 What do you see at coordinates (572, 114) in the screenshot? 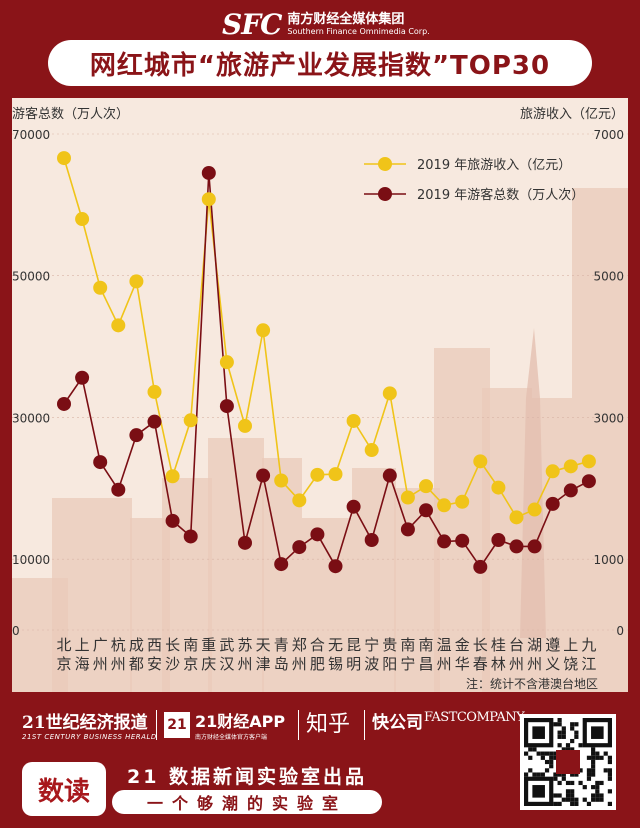
I see `right-axis-label: 旅游收入（亿元）` at bounding box center [572, 114].